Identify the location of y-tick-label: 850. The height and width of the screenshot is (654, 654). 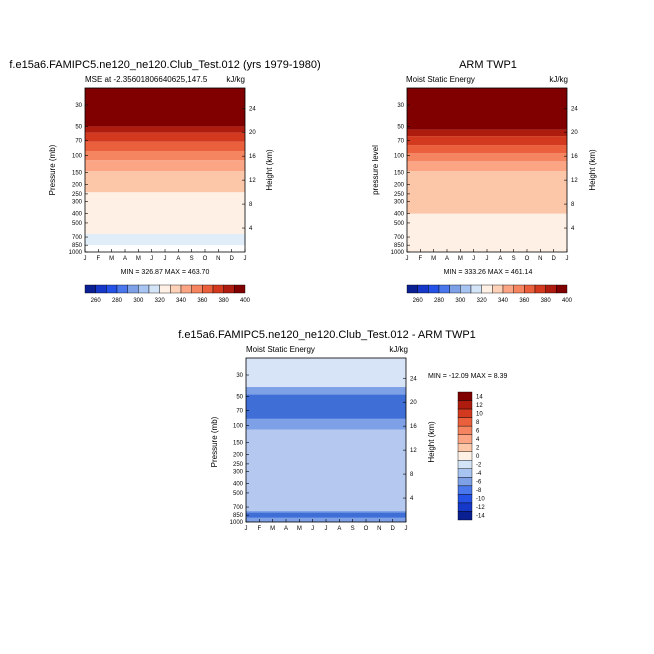
(77, 246).